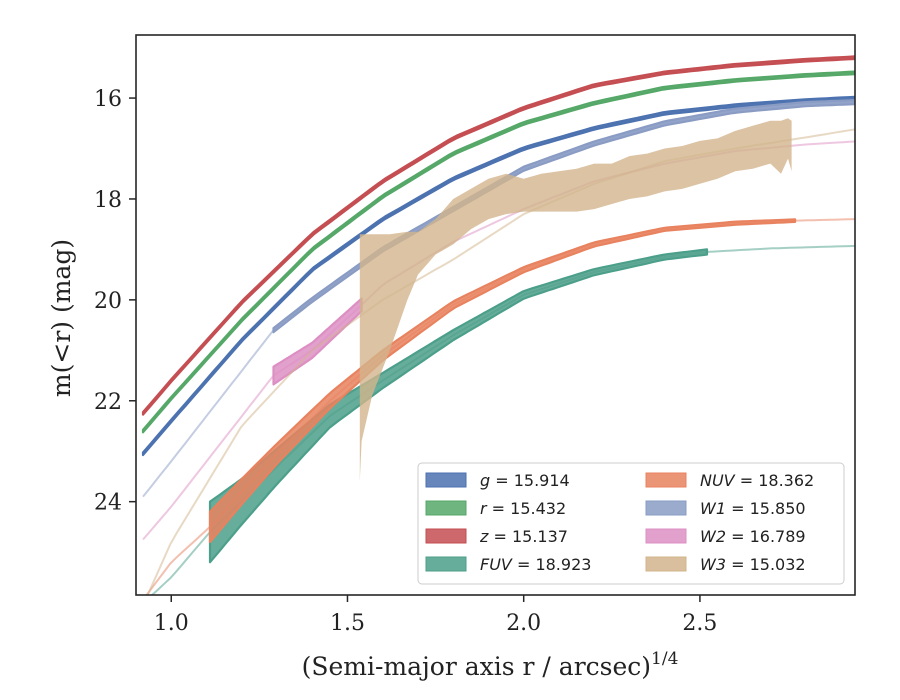 Image resolution: width=900 pixels, height=700 pixels. I want to click on legend-entry: NUV = 18.362, so click(757, 480).